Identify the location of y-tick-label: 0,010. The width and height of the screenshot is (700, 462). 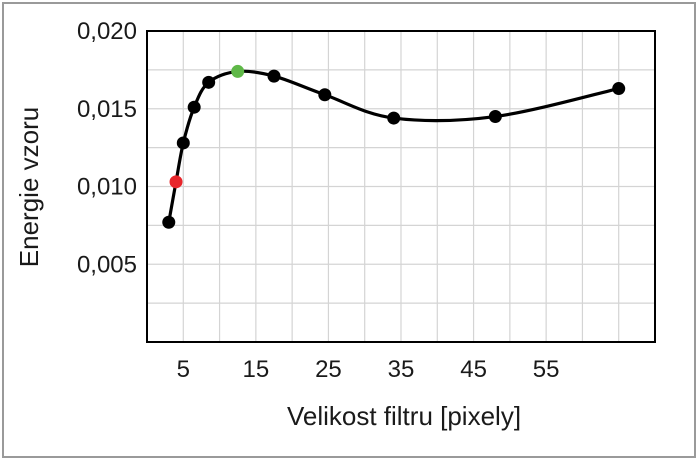
(107, 187).